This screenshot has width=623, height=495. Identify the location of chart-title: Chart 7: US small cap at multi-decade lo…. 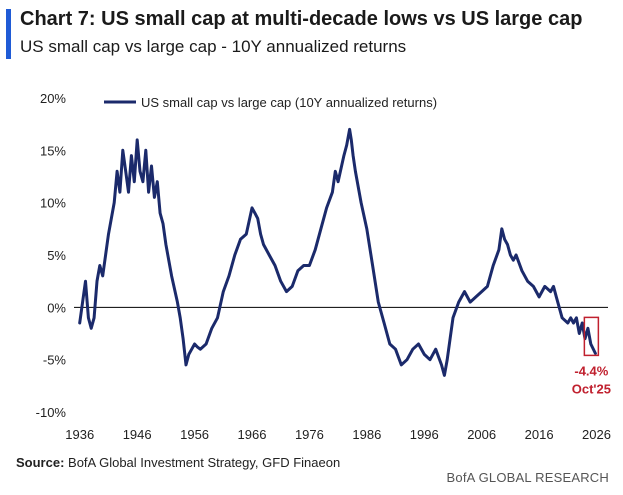
(301, 19).